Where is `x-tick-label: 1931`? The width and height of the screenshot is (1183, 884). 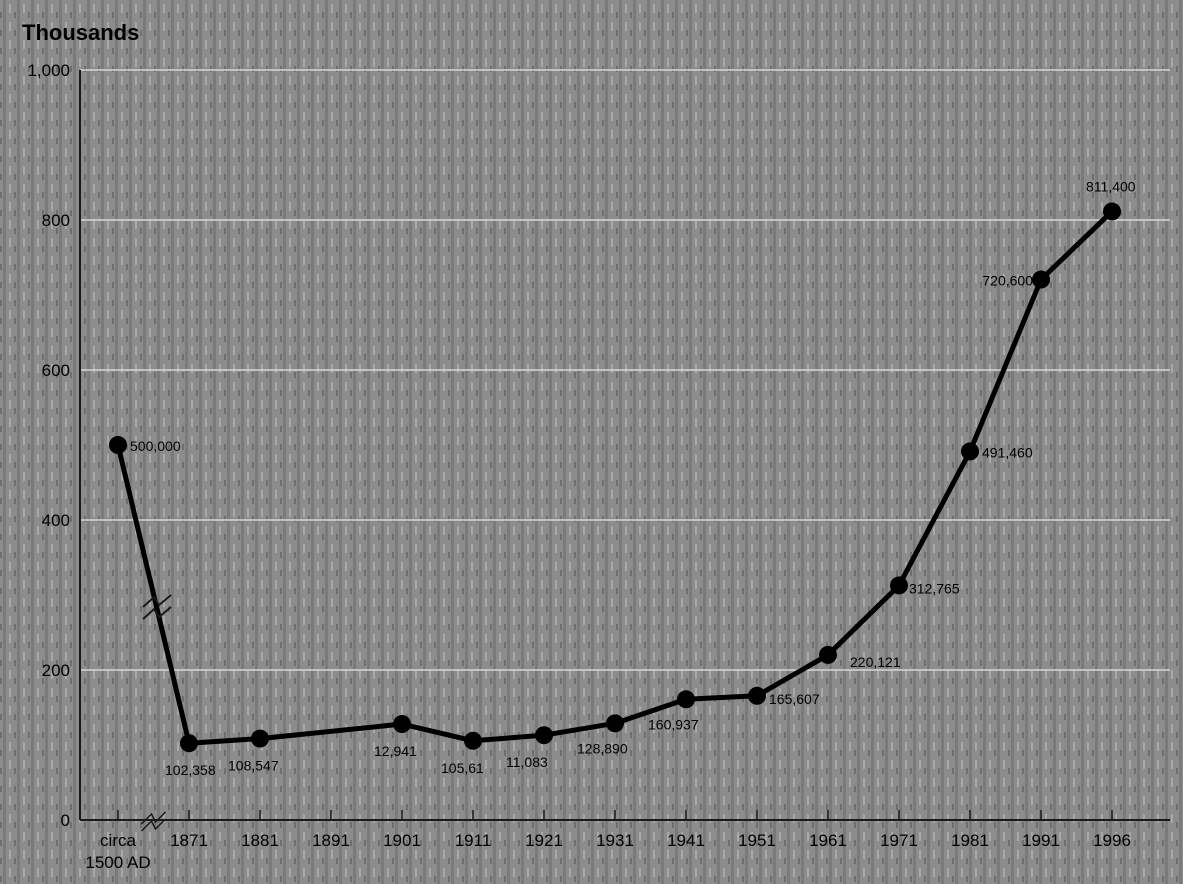
x-tick-label: 1931 is located at coordinates (615, 840).